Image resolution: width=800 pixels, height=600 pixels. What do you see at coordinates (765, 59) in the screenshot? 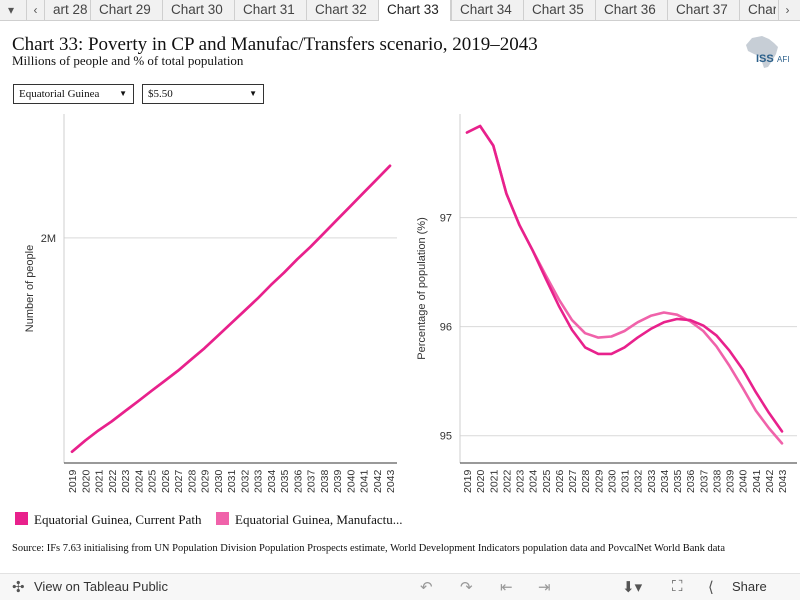
I see `logo-iss-text: ISS` at bounding box center [765, 59].